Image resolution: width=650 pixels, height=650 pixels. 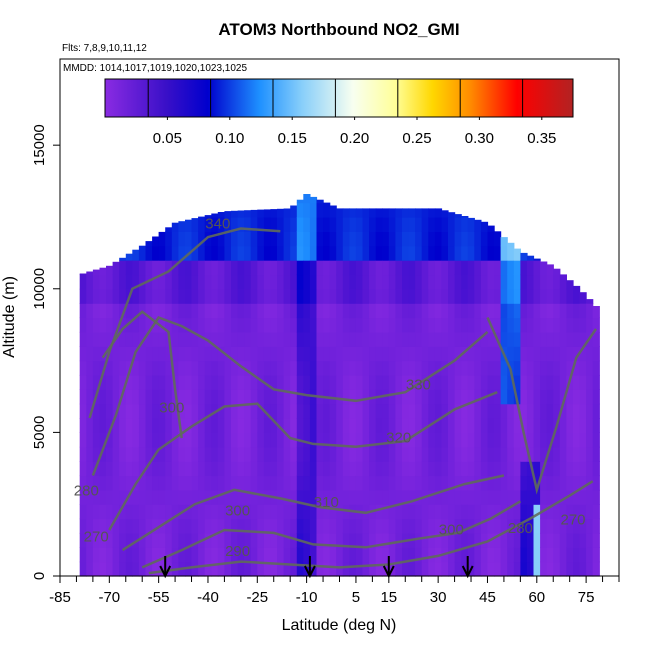 I want to click on x-axis-label: Latitude (deg N), so click(x=339, y=625).